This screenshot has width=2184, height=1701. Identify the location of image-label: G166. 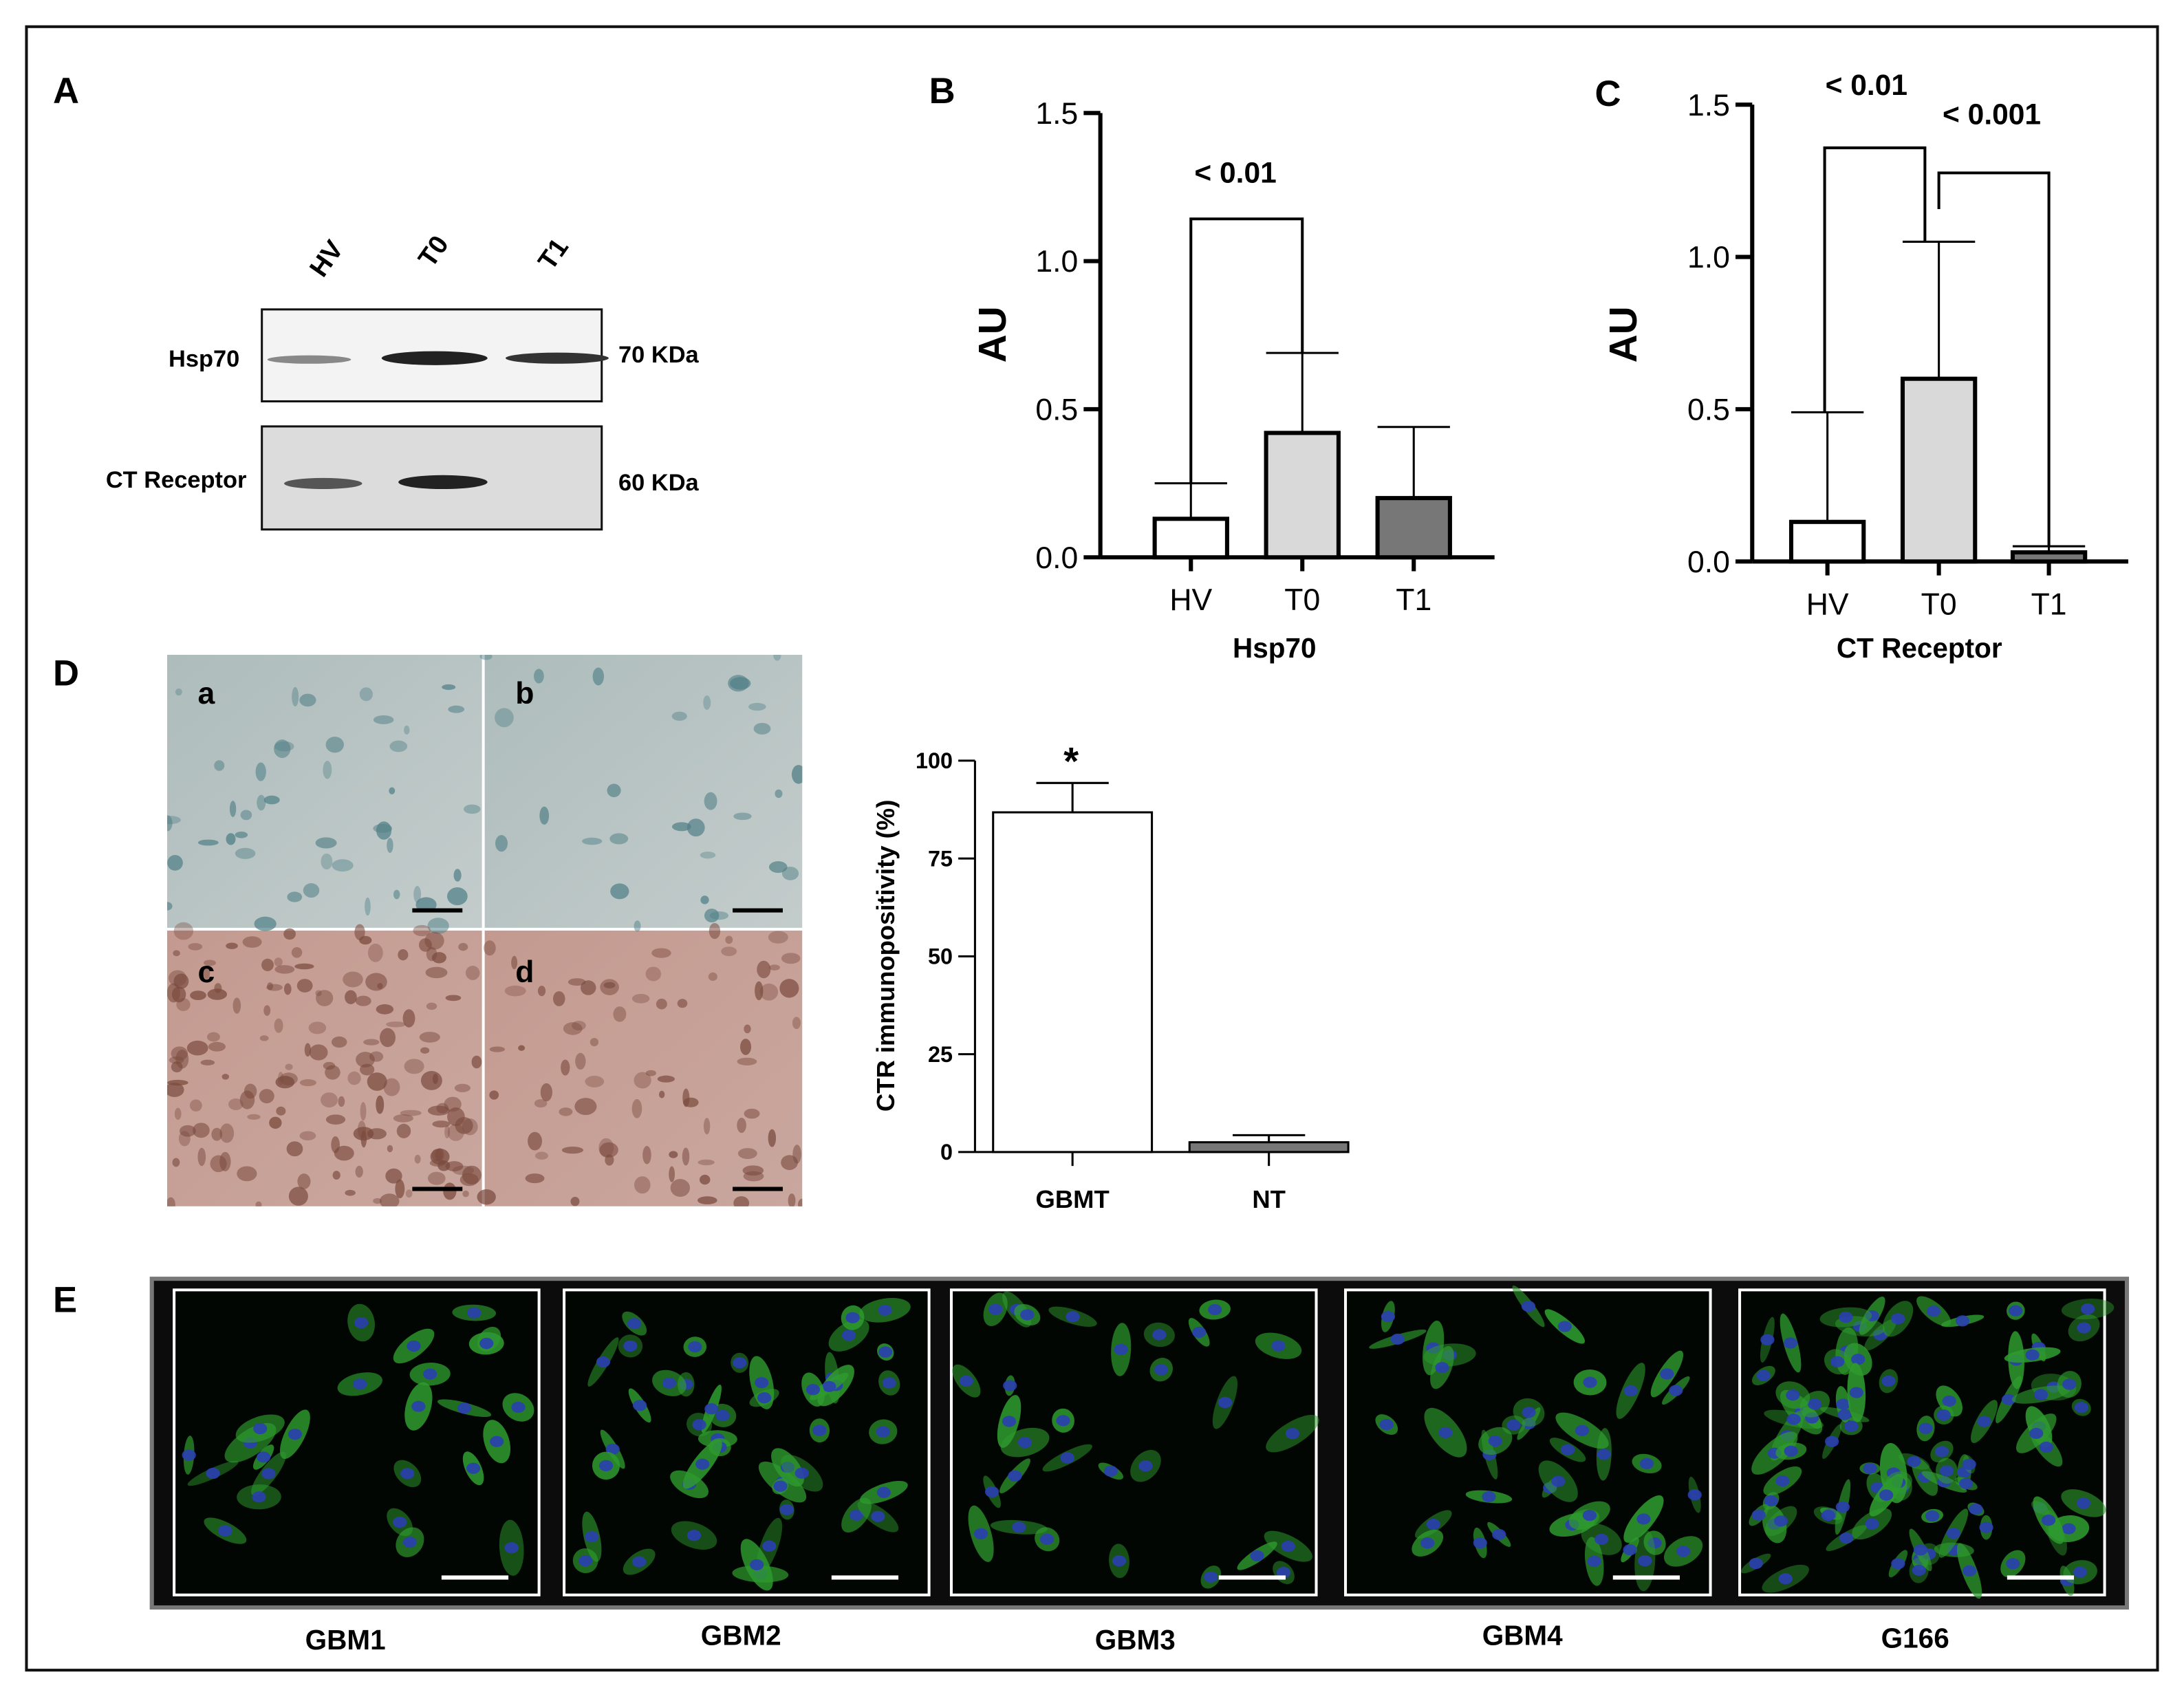
(1915, 1638).